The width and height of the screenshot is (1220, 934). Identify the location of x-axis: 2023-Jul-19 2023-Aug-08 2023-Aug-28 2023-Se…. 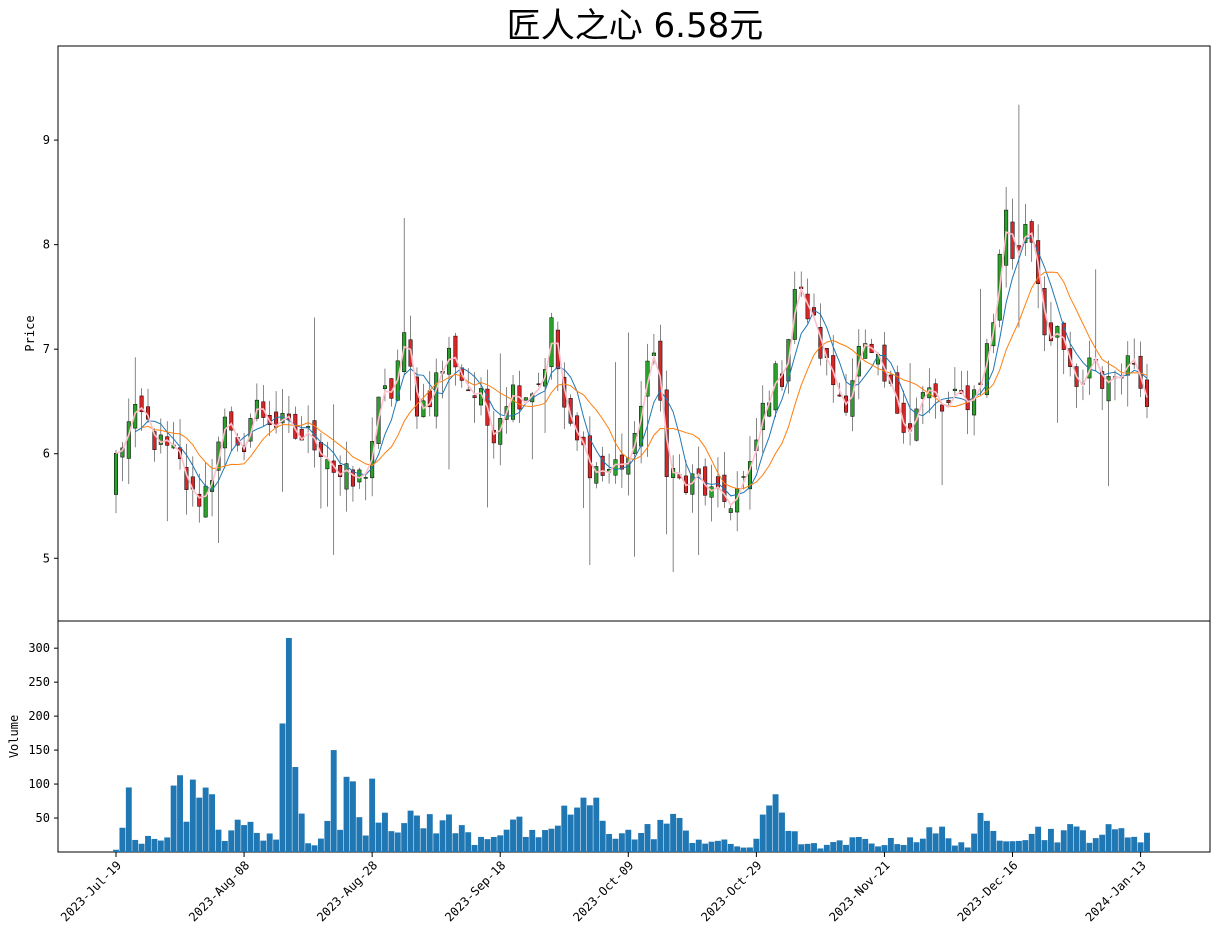
(603, 888).